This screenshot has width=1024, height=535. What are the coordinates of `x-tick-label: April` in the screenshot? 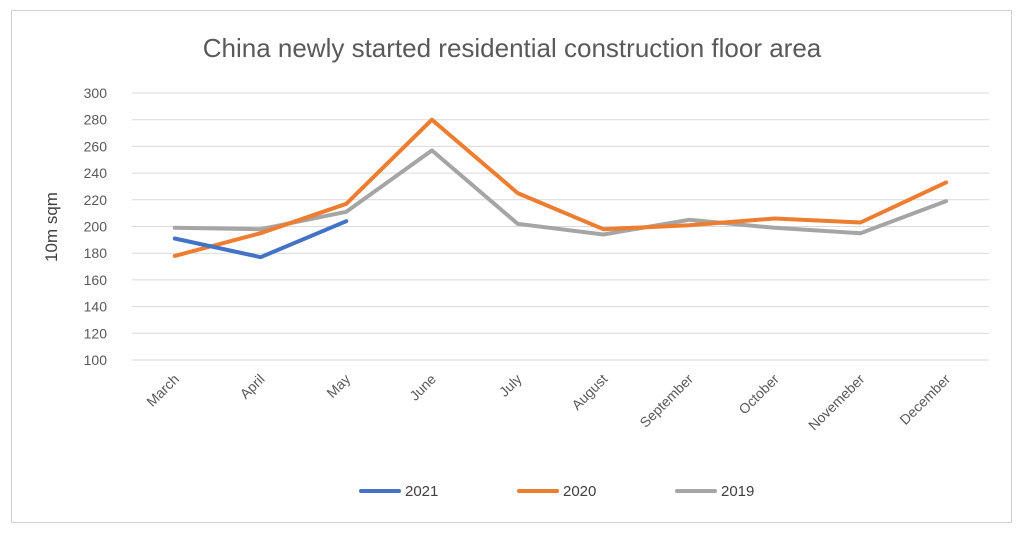 It's located at (252, 386).